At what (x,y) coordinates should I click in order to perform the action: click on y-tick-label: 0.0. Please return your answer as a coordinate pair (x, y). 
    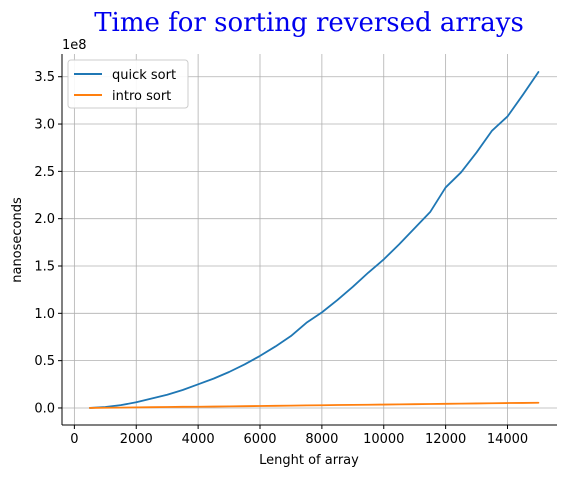
    Looking at the image, I should click on (44, 408).